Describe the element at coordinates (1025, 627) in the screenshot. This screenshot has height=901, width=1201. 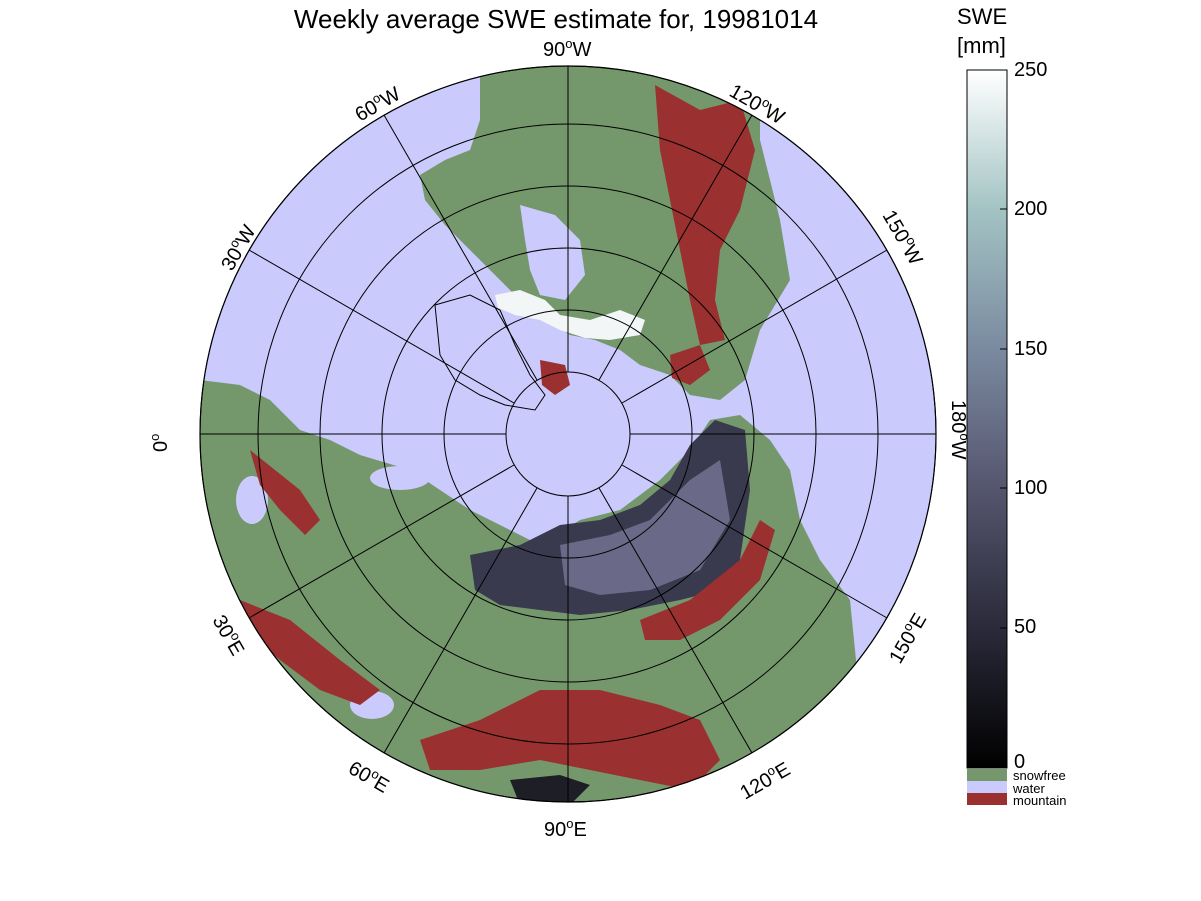
I see `colorbar-tick-50: 50` at that location.